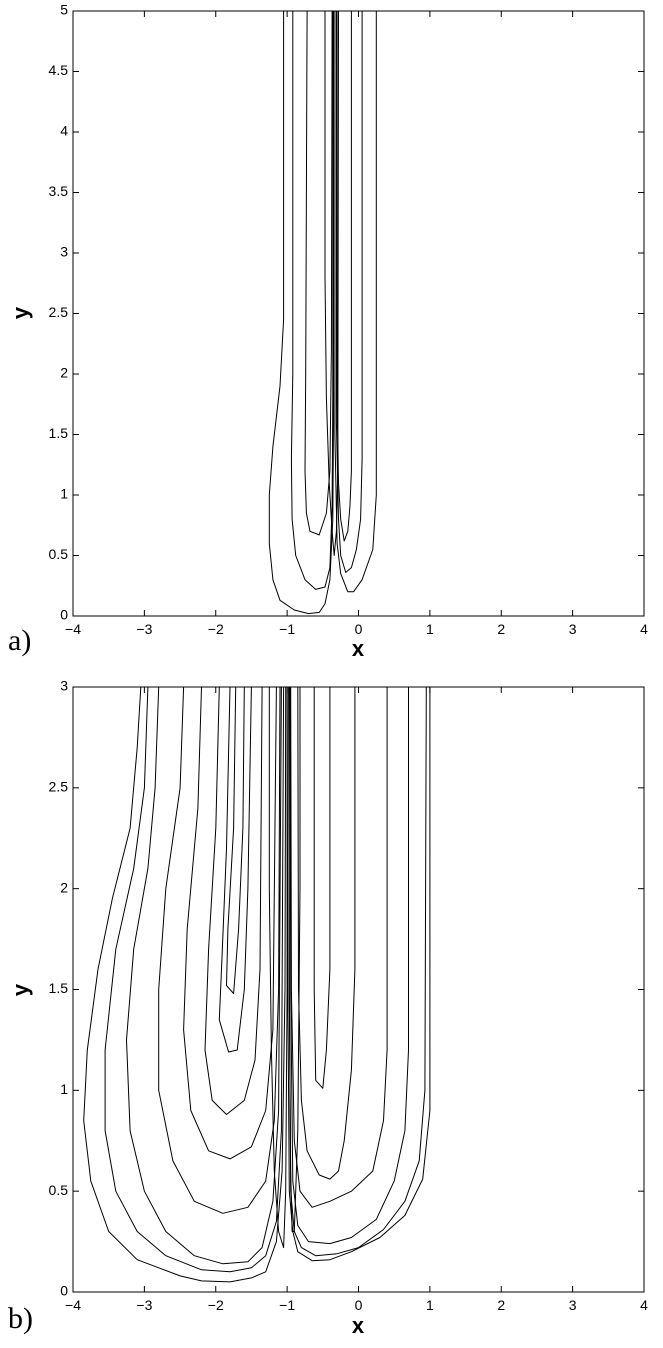 Image resolution: width=663 pixels, height=1348 pixels. Describe the element at coordinates (19, 640) in the screenshot. I see `panel-label-a: a)` at that location.